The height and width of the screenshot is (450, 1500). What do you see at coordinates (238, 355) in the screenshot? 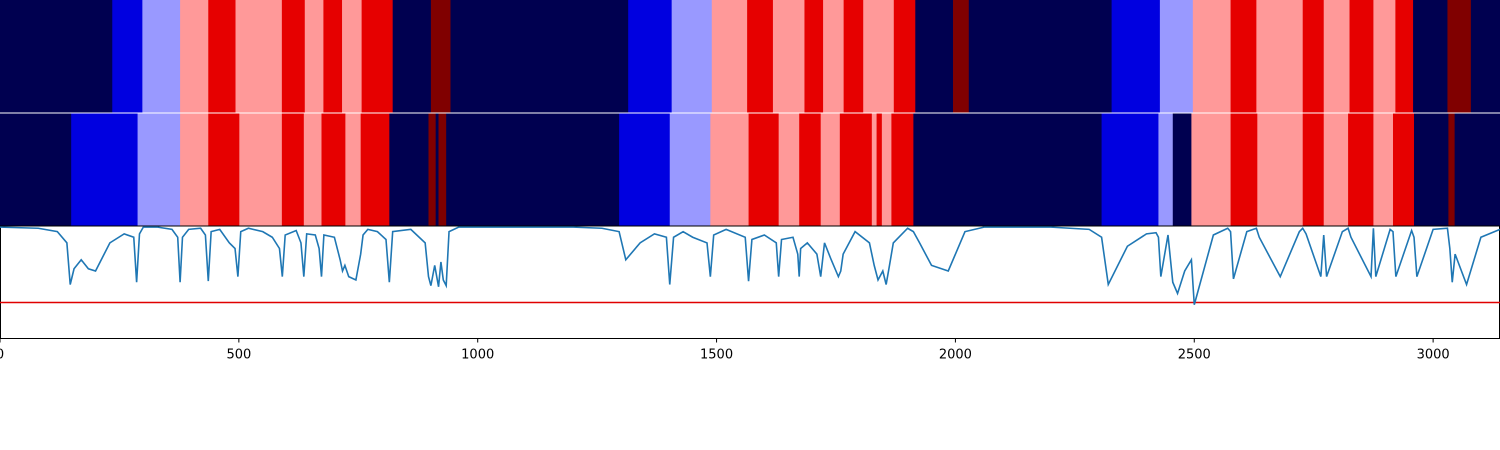
I see `x-tick-label-500: 500` at bounding box center [238, 355].